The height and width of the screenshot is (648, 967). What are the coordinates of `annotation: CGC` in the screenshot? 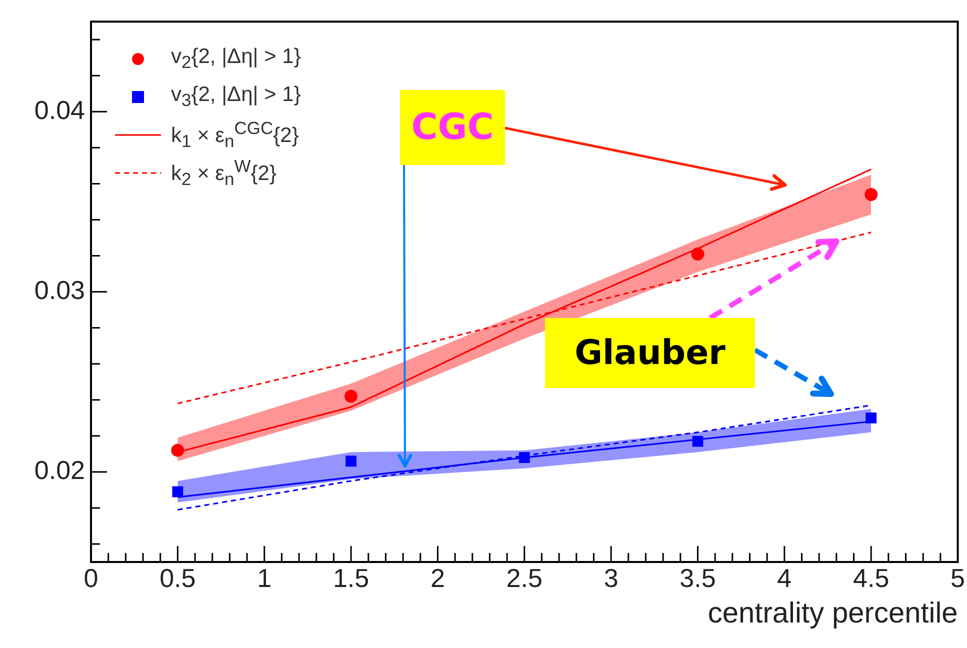 It's located at (452, 127).